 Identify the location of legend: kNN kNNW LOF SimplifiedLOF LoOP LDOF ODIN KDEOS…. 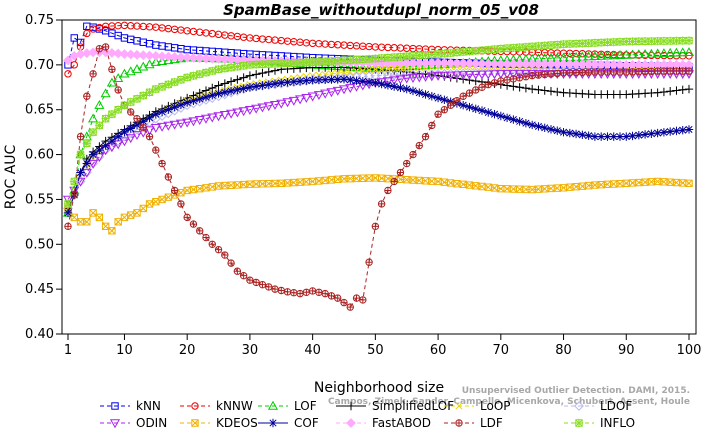
(367, 414).